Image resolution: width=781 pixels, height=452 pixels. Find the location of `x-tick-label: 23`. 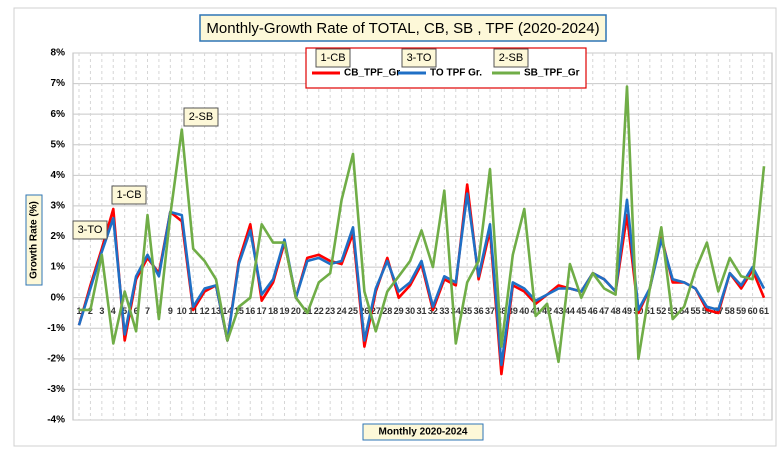

x-tick-label: 23 is located at coordinates (330, 311).